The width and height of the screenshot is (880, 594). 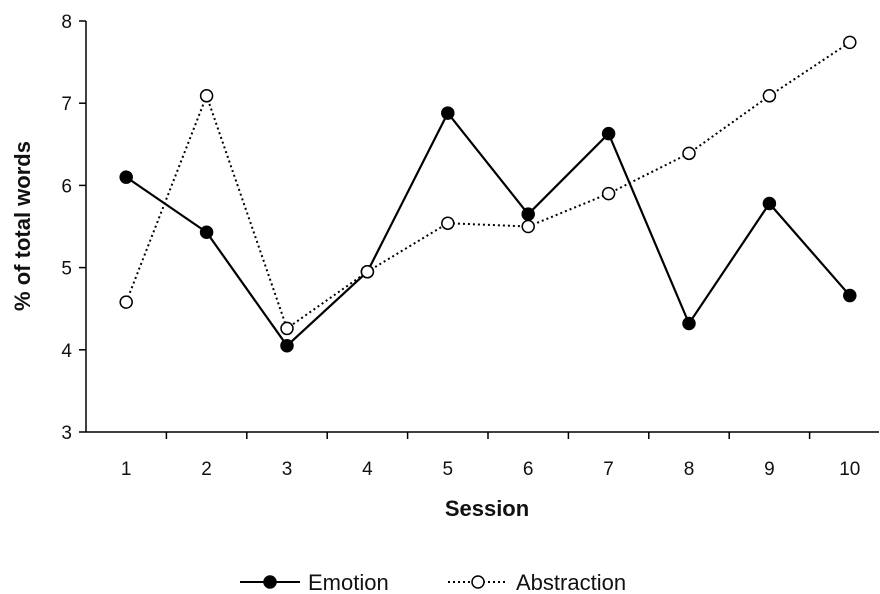 I want to click on x-tick-label: 7, so click(x=608, y=469).